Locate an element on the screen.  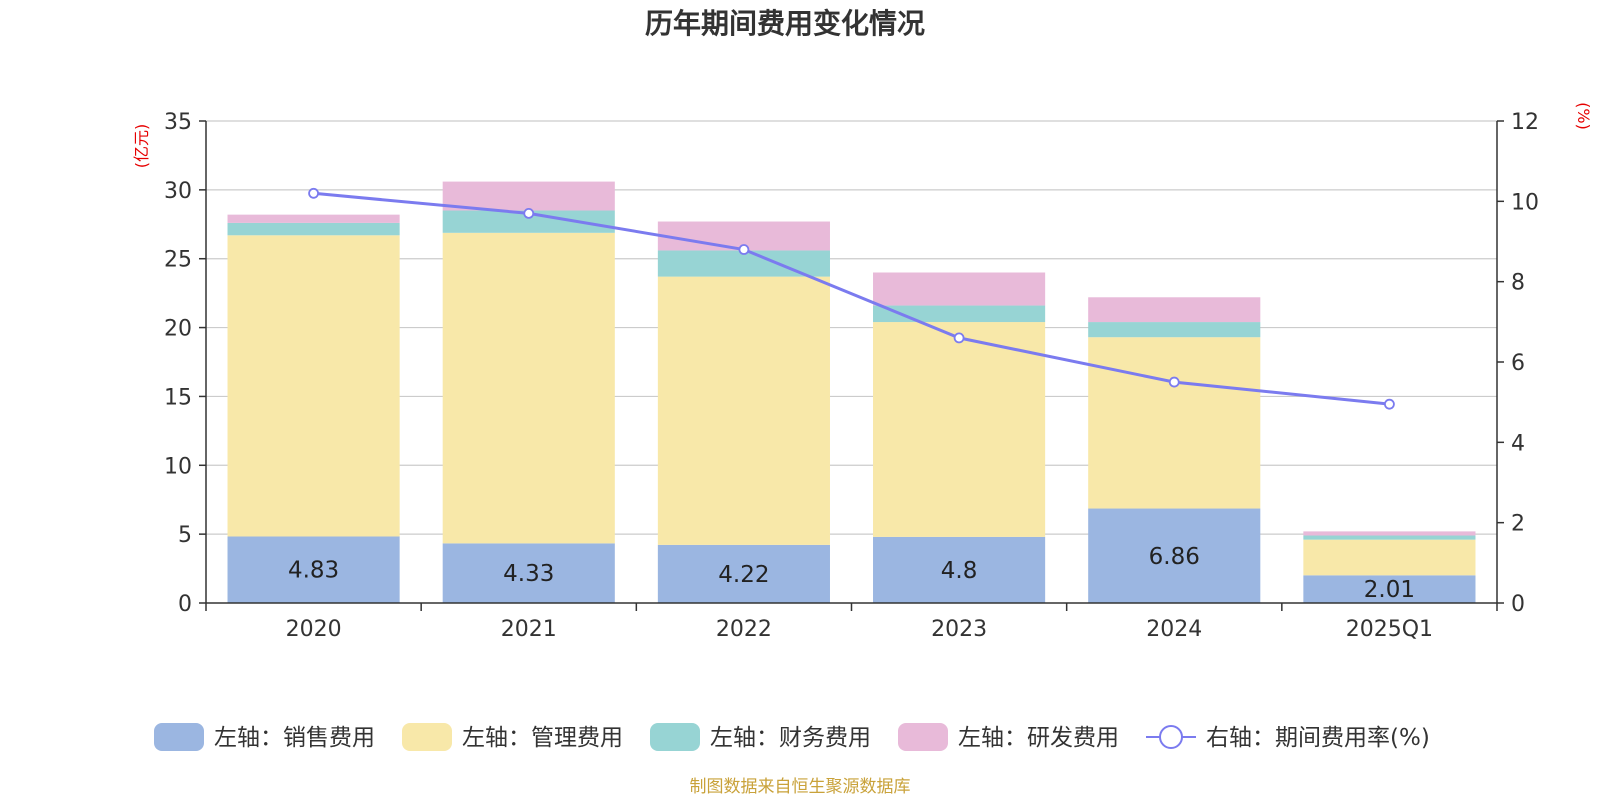
right-axis-unit: (%) is located at coordinates (1583, 116).